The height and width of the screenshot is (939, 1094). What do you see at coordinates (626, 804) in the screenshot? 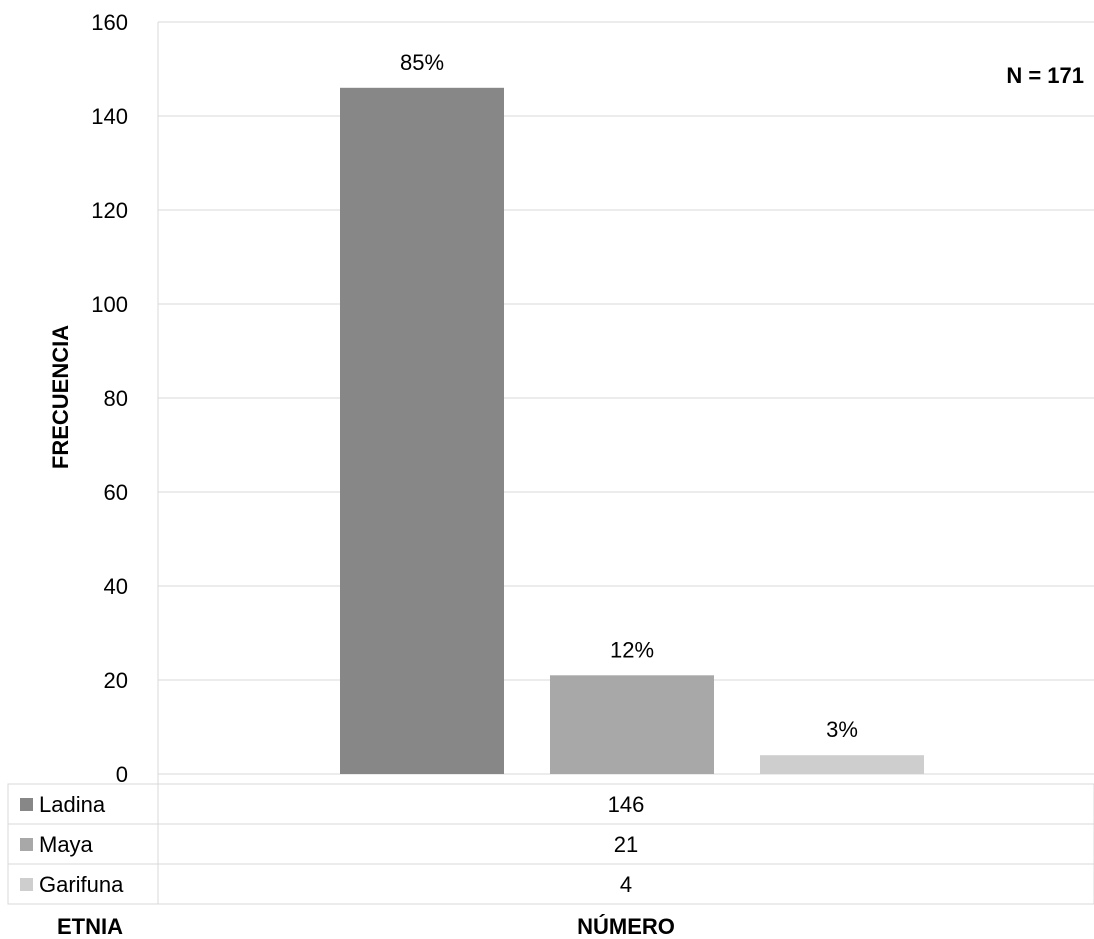
I see `table-value: 146` at bounding box center [626, 804].